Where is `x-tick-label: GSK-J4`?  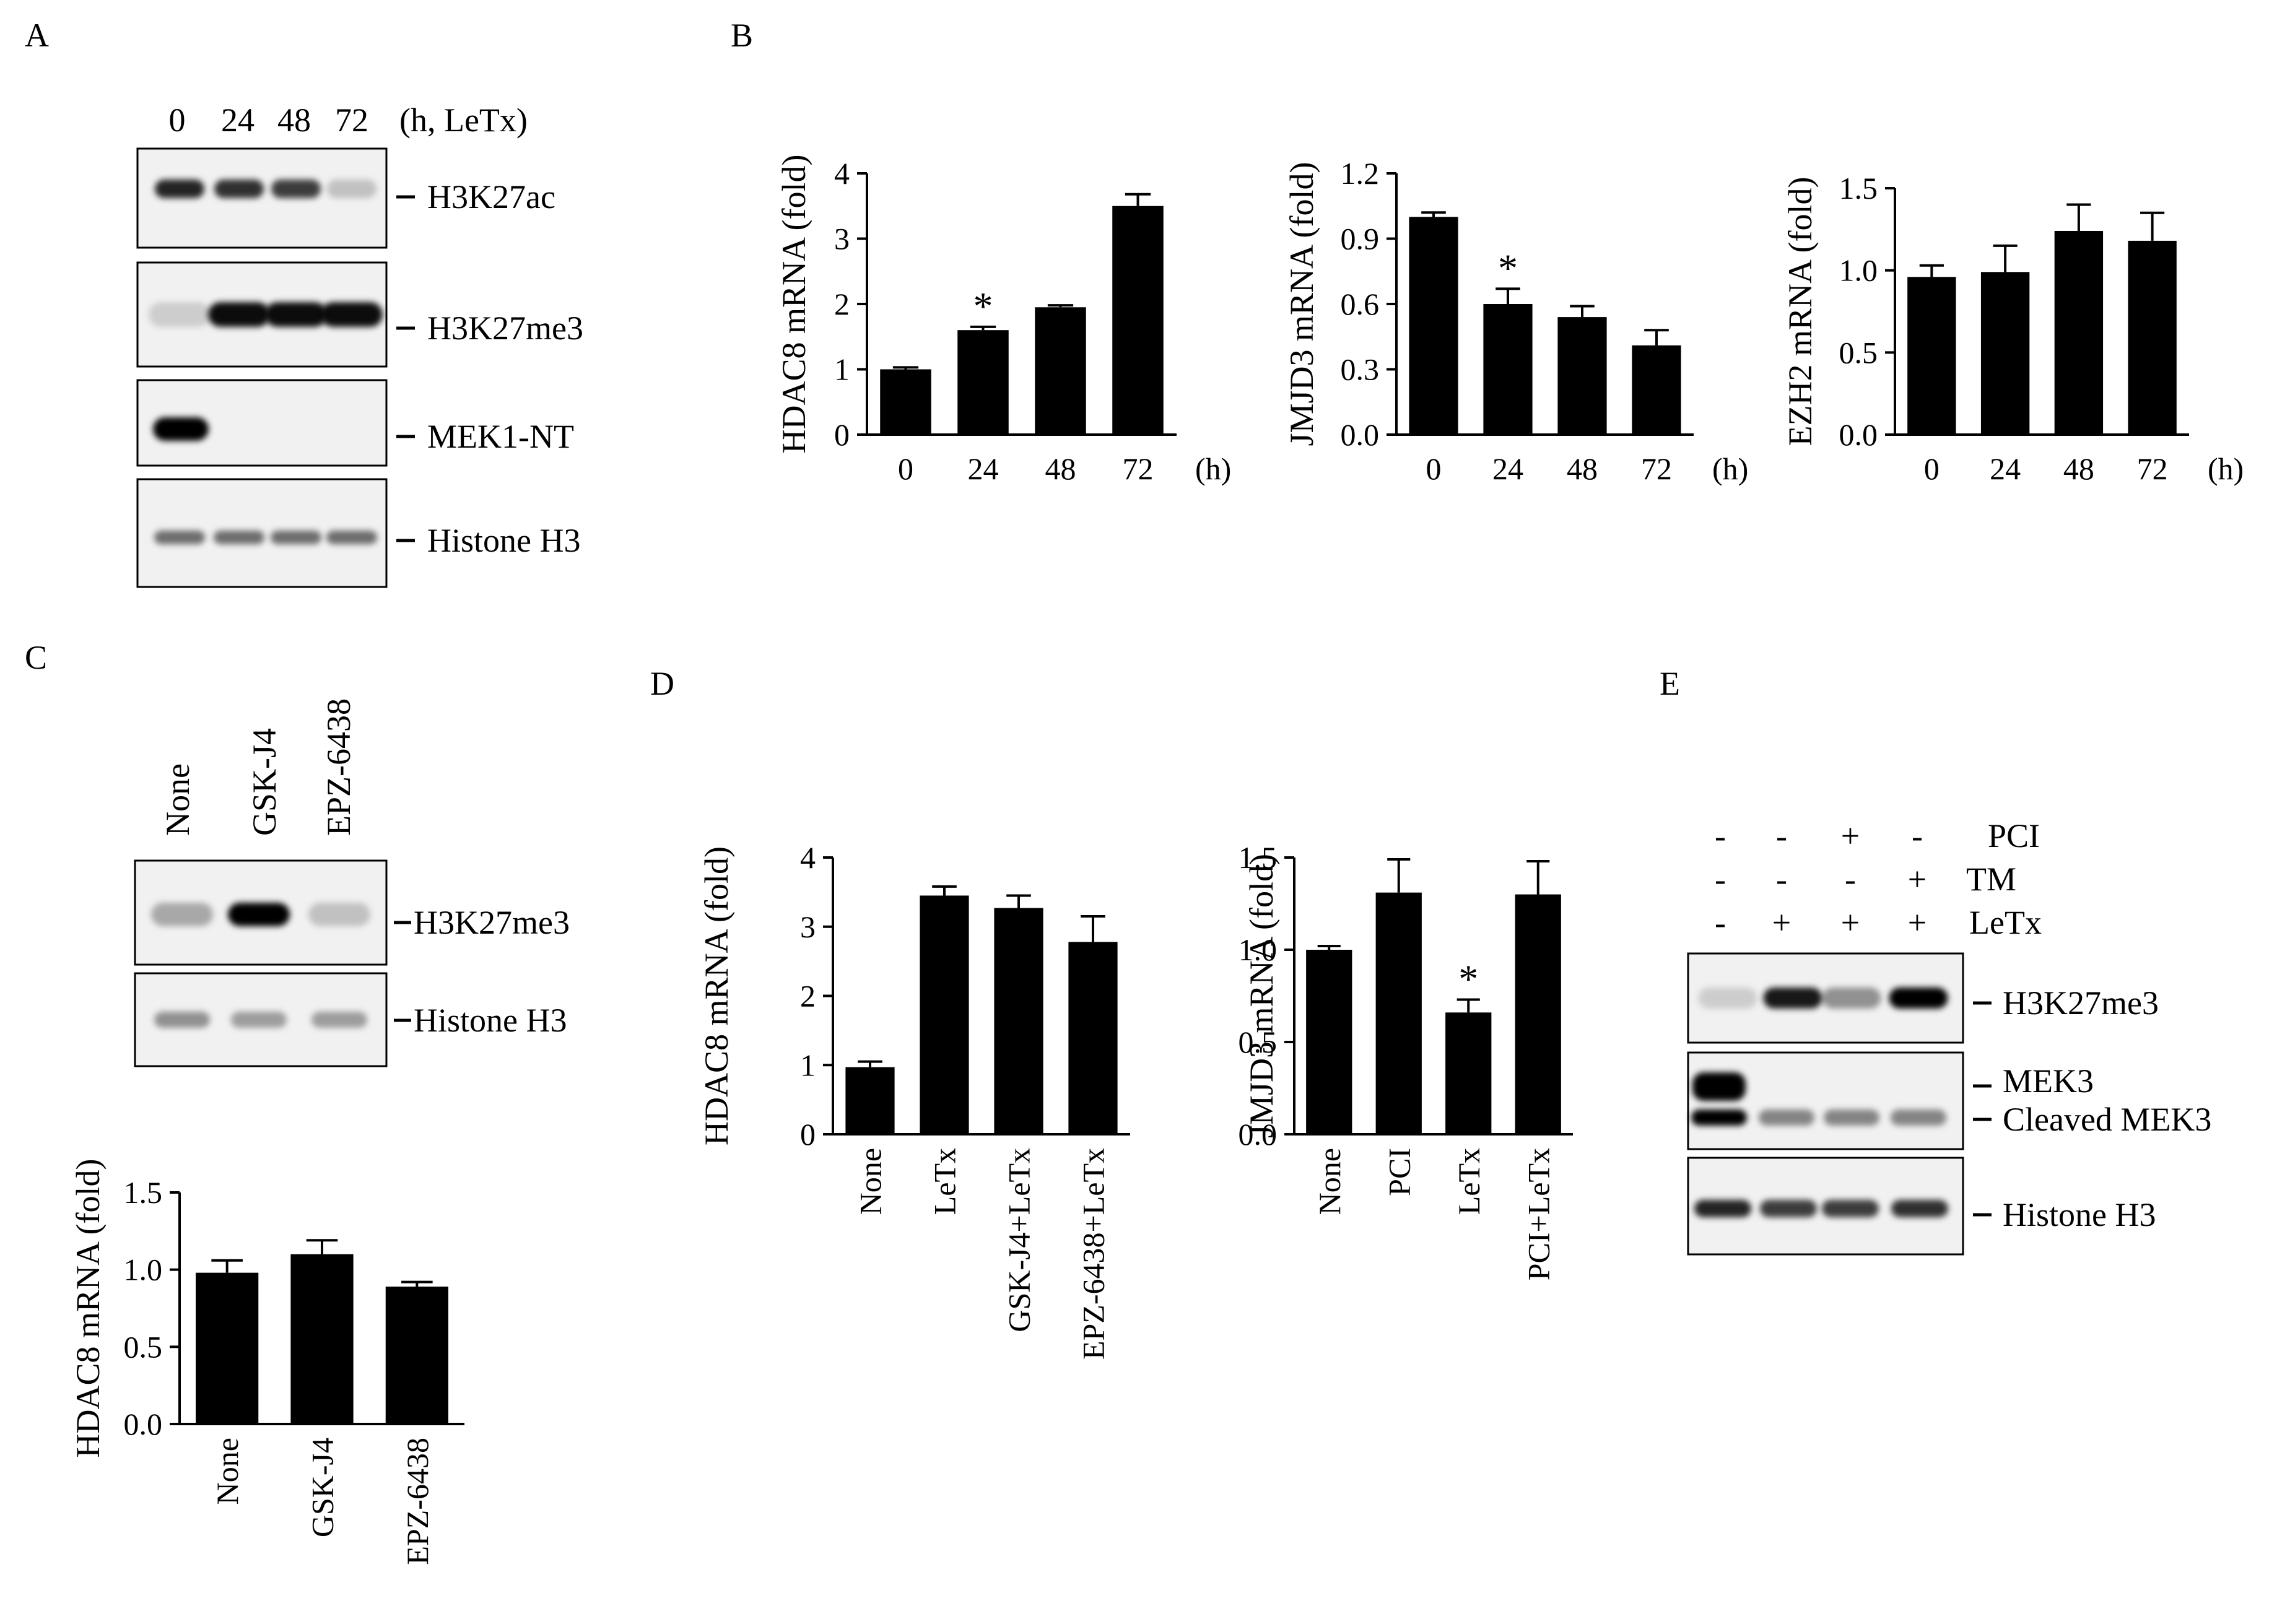
x-tick-label: GSK-J4 is located at coordinates (322, 1488).